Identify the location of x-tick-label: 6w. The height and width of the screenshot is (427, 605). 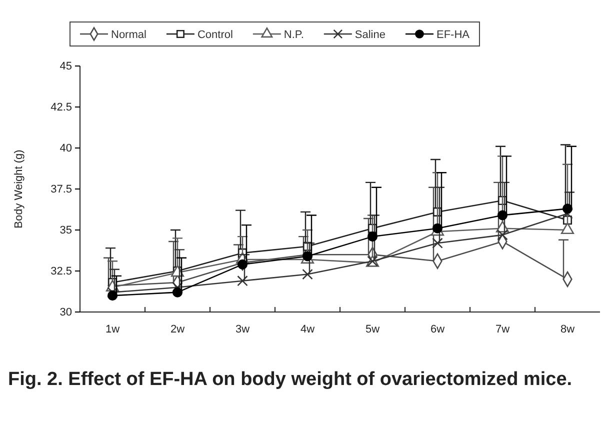
(437, 330).